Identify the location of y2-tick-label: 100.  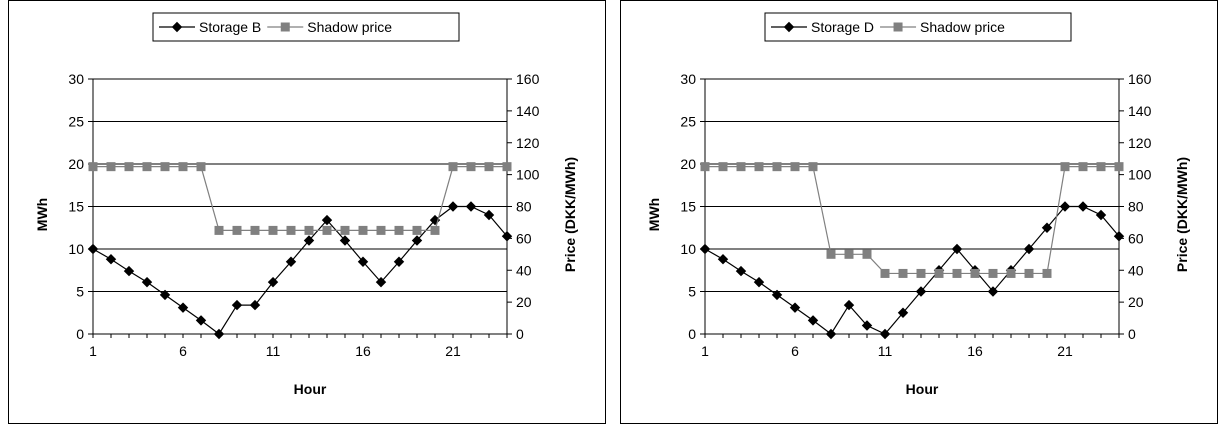
(528, 175).